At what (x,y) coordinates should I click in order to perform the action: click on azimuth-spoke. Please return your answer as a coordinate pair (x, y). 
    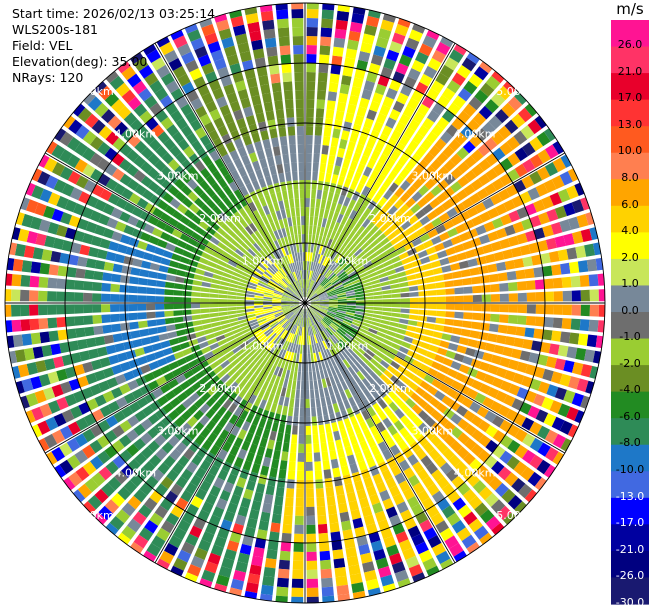
    Looking at the image, I should click on (175, 228).